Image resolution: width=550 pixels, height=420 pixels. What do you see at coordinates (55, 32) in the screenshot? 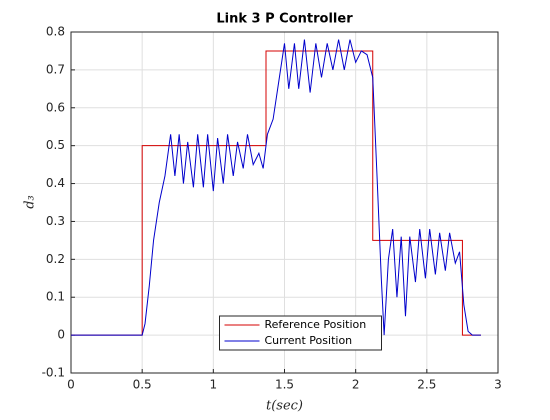
I see `y-tick-label: 0.8` at bounding box center [55, 32].